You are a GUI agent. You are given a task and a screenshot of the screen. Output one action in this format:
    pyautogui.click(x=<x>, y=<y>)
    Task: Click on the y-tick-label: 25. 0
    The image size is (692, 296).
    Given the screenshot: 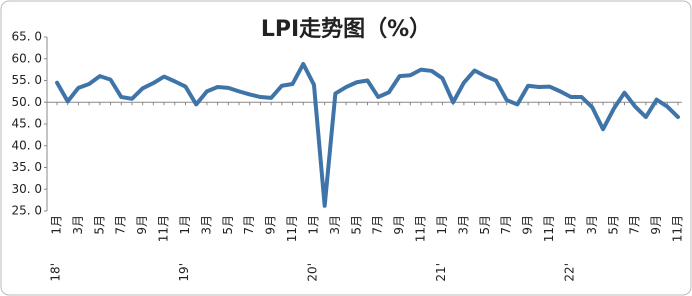 What is the action you would take?
    pyautogui.click(x=26, y=211)
    